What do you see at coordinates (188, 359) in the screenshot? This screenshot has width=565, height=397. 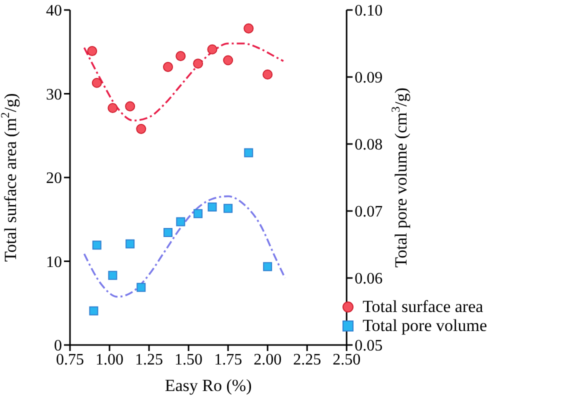 I see `x-tick-label: 1.50` at bounding box center [188, 359].